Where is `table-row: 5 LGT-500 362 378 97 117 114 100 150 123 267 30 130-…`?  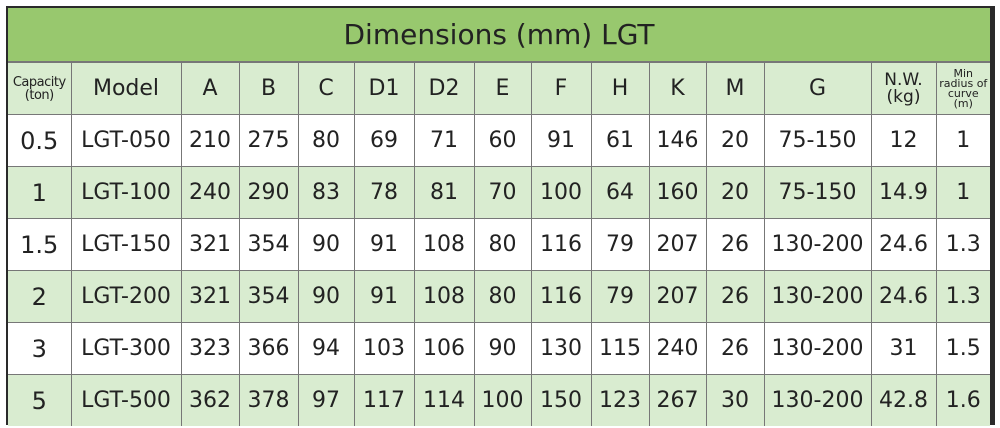 table-row: 5 LGT-500 362 378 97 117 114 100 150 123 267 30 130-… is located at coordinates (499, 400).